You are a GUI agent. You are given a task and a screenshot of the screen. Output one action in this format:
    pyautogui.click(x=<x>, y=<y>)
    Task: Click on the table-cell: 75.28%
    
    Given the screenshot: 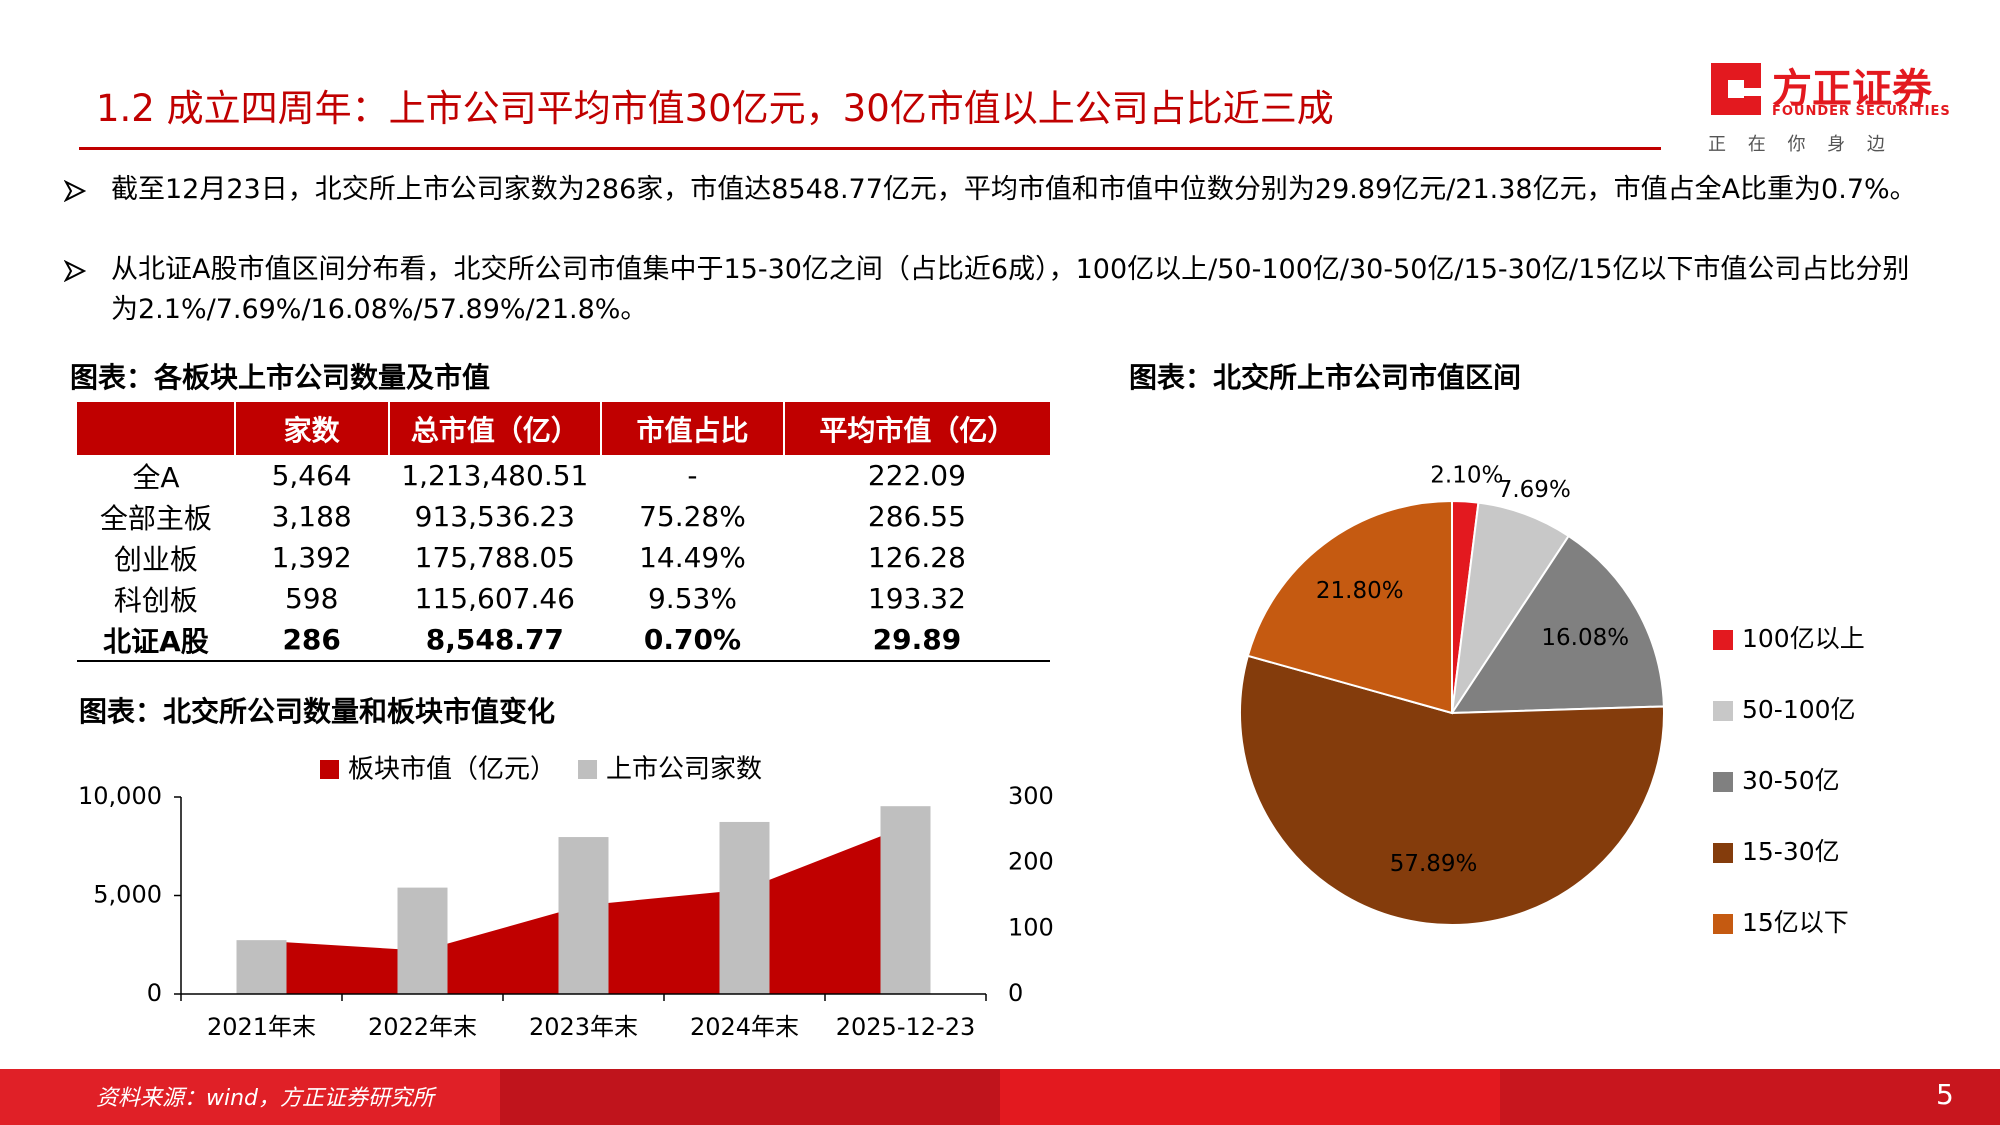 What is the action you would take?
    pyautogui.click(x=692, y=516)
    